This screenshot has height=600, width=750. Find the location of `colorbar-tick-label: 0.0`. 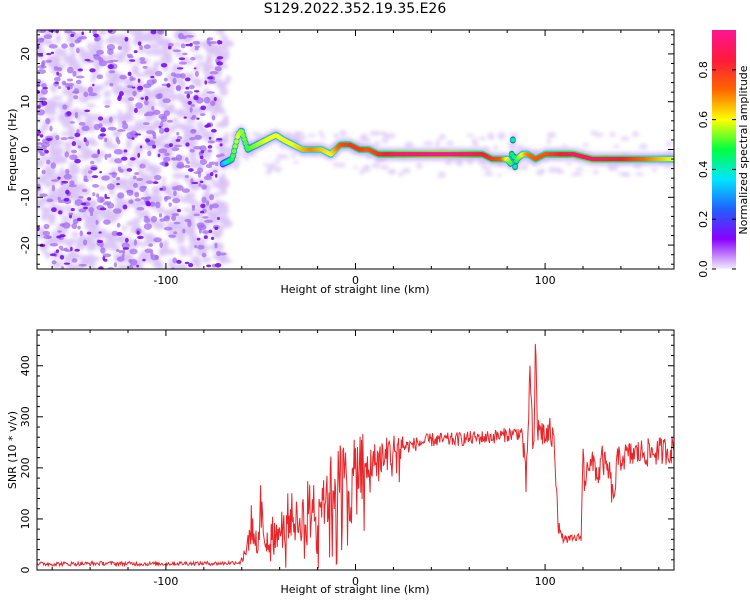

colorbar-tick-label: 0.0 is located at coordinates (703, 269).